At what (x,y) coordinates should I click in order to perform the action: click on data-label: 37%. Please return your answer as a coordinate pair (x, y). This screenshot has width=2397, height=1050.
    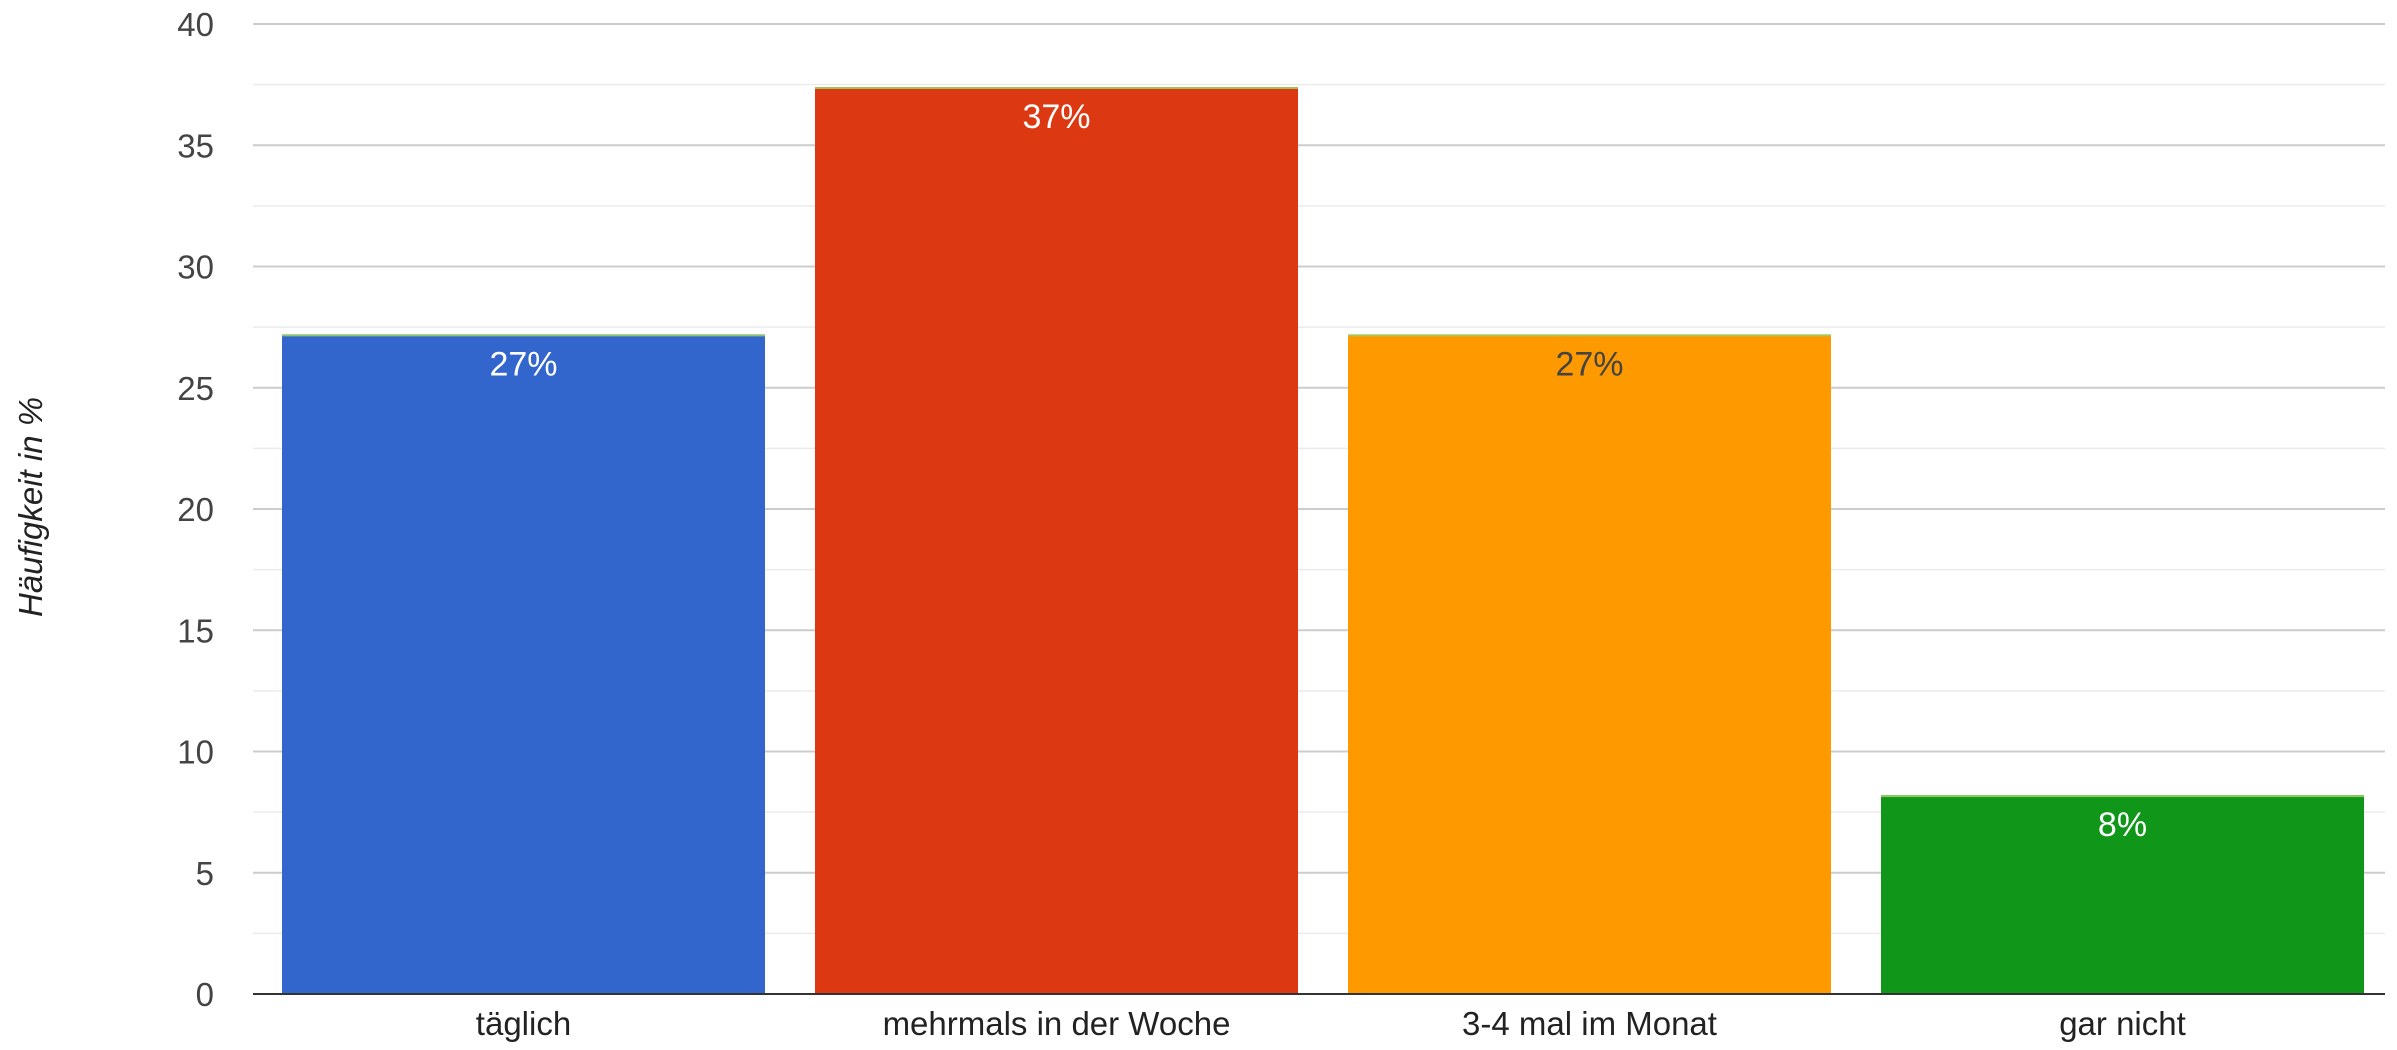
    Looking at the image, I should click on (1056, 117).